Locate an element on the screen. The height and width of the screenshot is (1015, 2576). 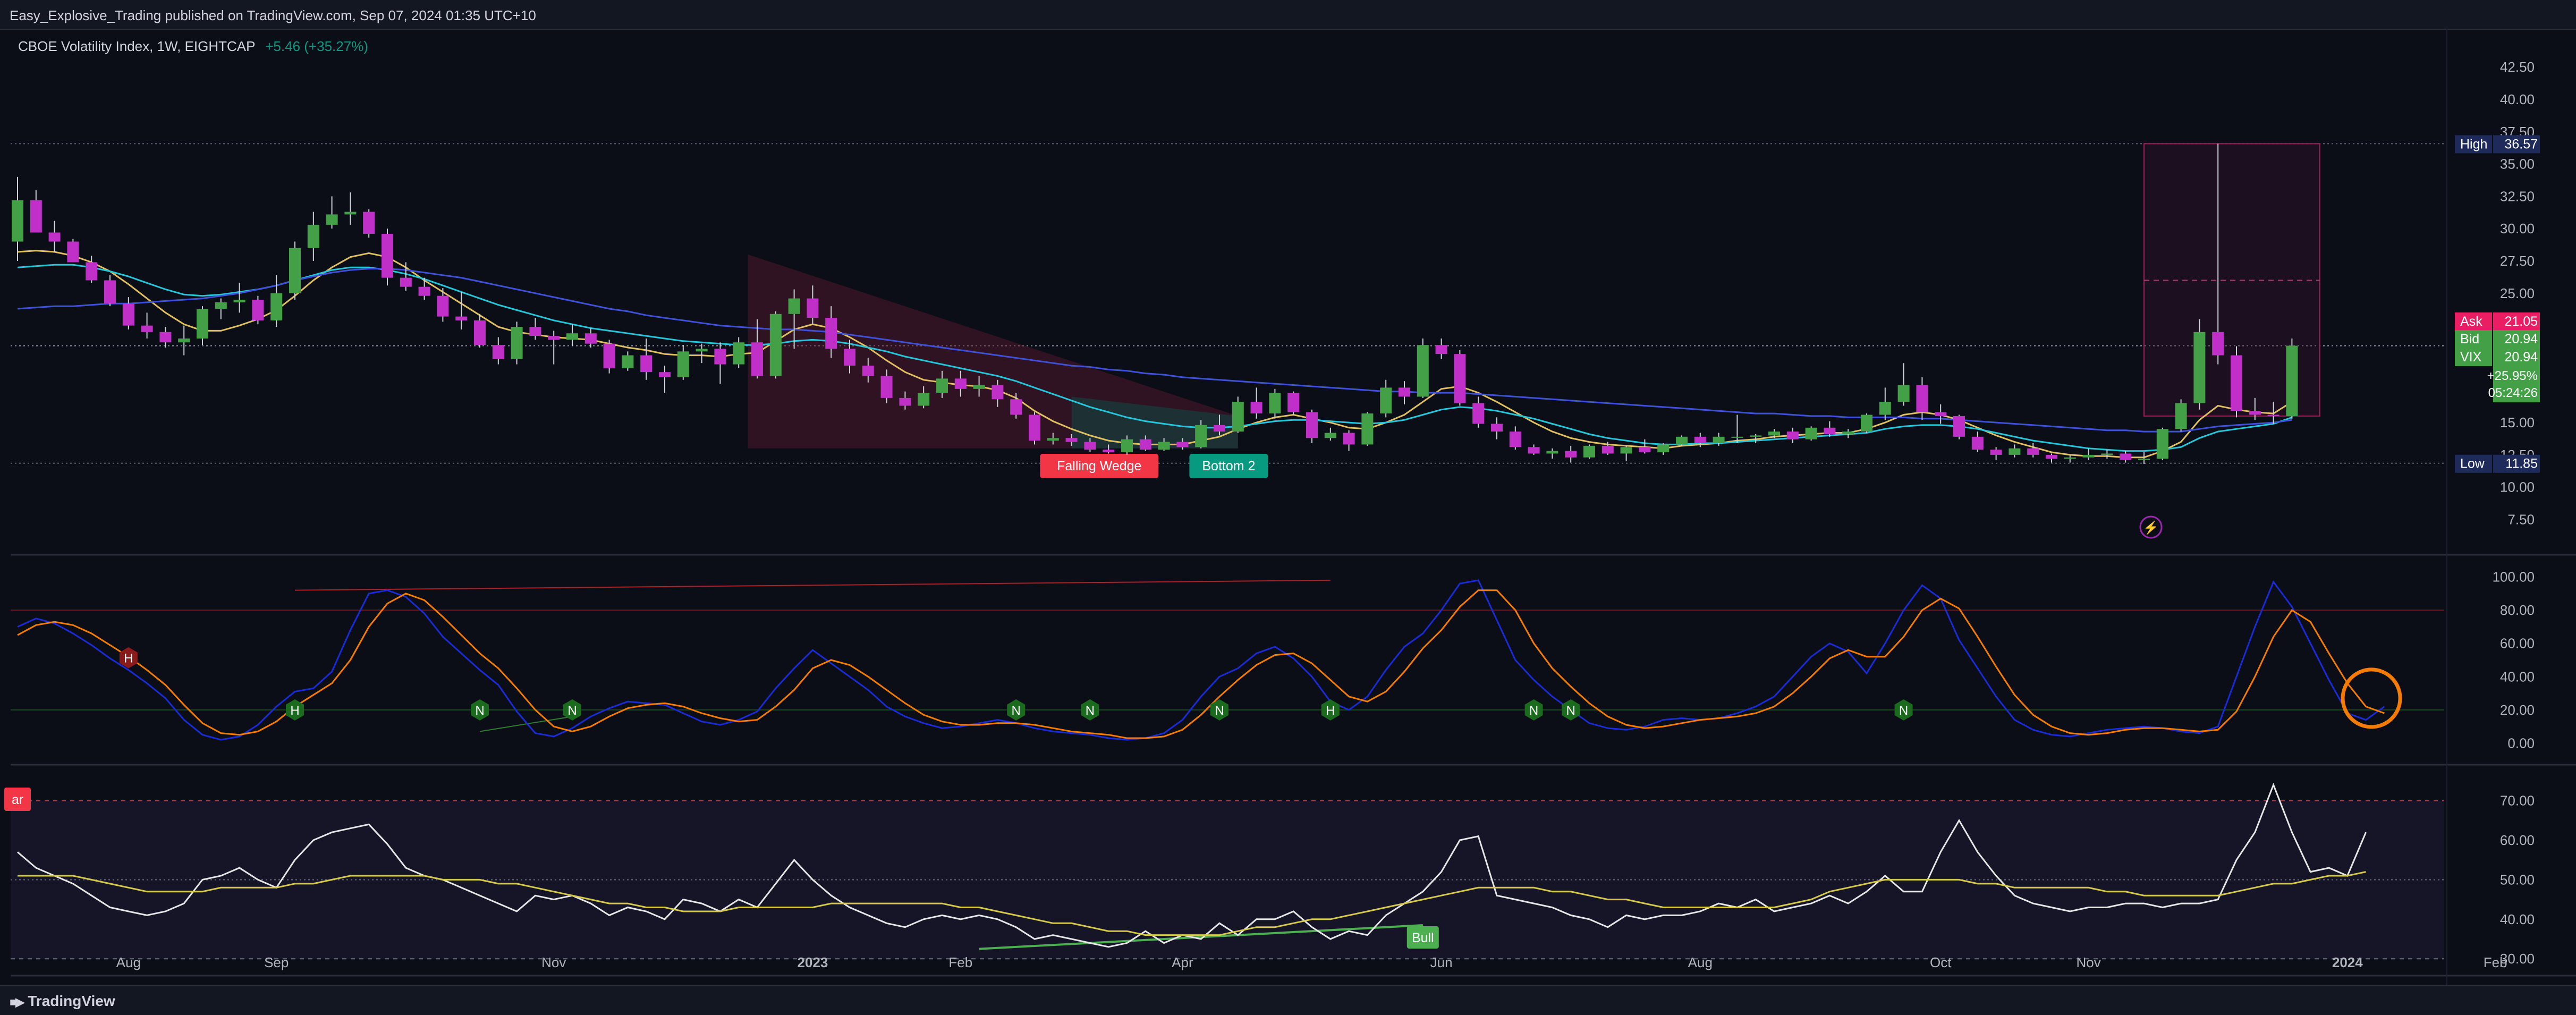
bullish-divergence-line is located at coordinates (526, 724).